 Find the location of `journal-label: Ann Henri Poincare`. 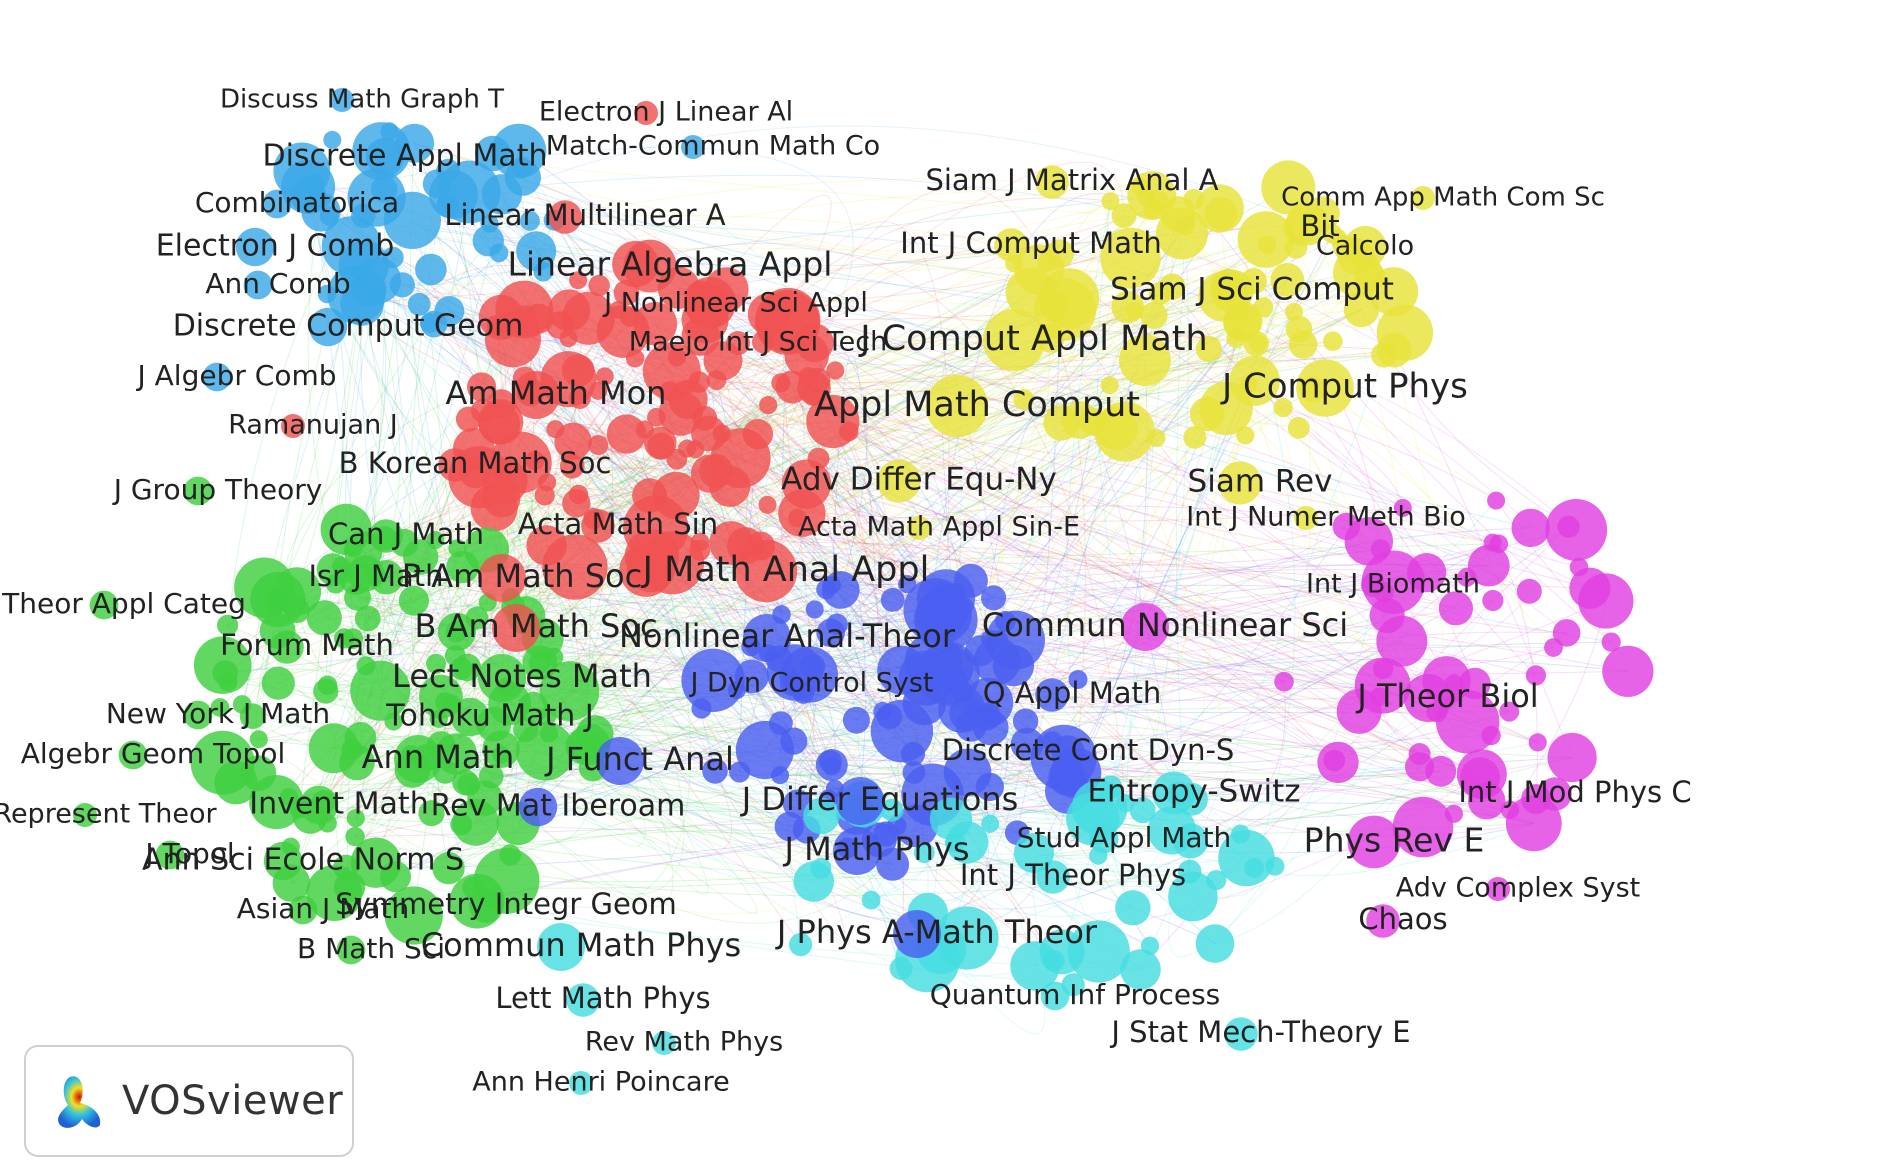

journal-label: Ann Henri Poincare is located at coordinates (600, 1082).